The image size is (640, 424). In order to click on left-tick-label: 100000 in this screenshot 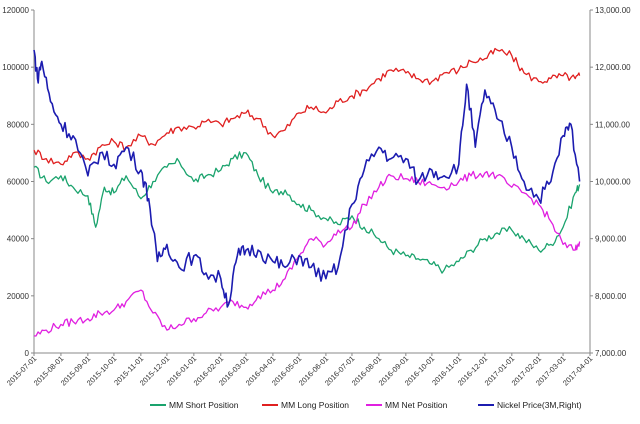, I will do `click(15, 67)`.